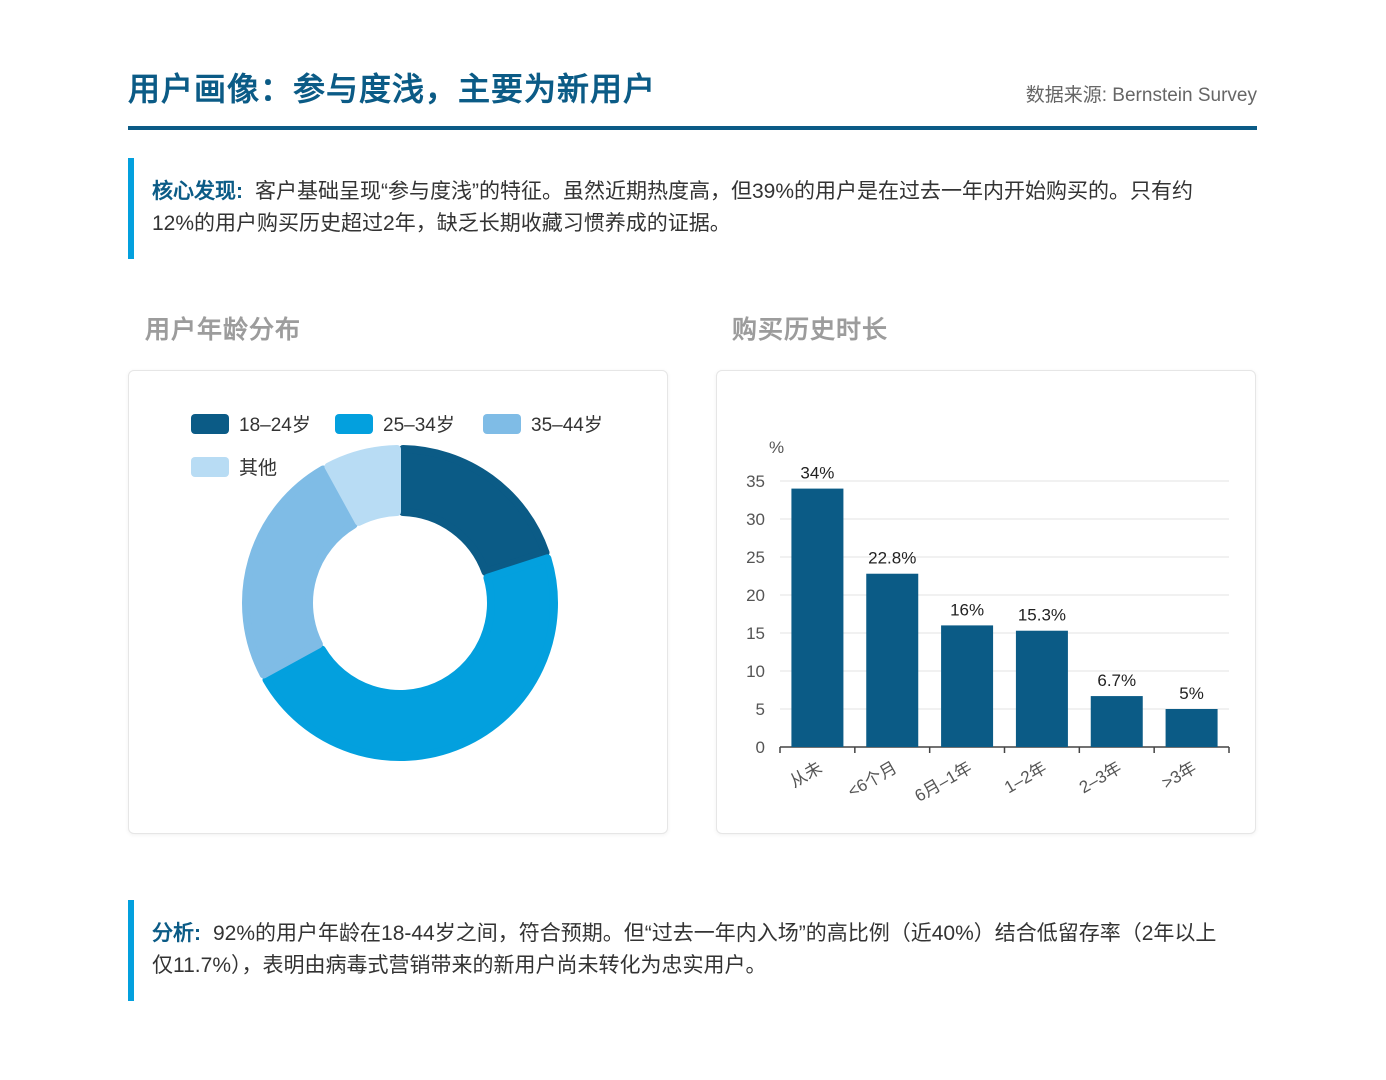 The height and width of the screenshot is (1080, 1386). Describe the element at coordinates (1100, 777) in the screenshot. I see `x-tick-label: 2–3年` at that location.